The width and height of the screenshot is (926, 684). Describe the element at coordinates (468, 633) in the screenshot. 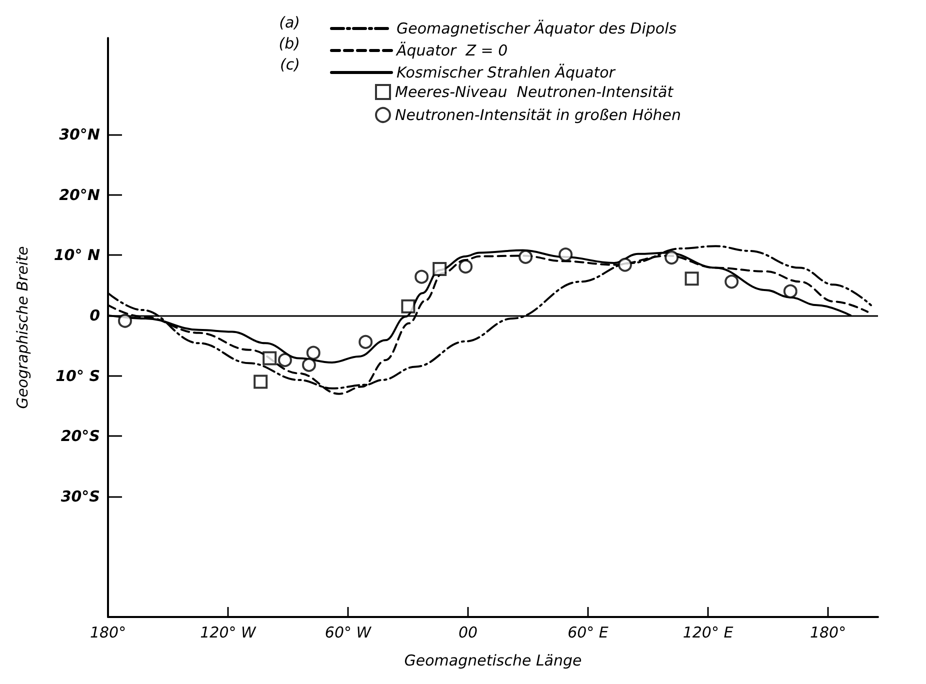

I see `x-tick-label: 00` at that location.